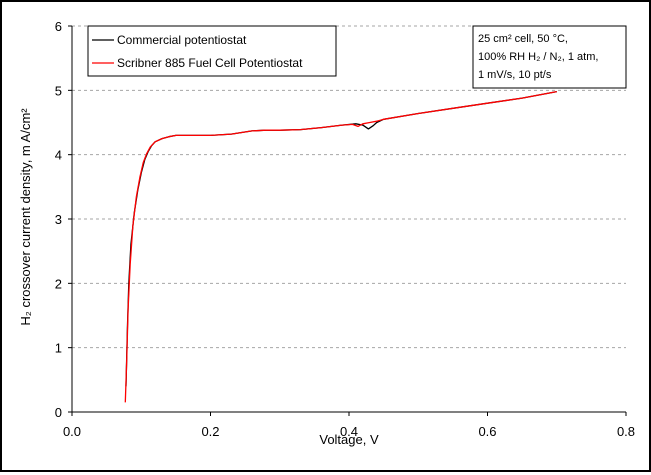 This screenshot has width=651, height=475. Describe the element at coordinates (538, 57) in the screenshot. I see `annotation-line-2: 100% RH H₂ / N₂, 1 atm,` at that location.